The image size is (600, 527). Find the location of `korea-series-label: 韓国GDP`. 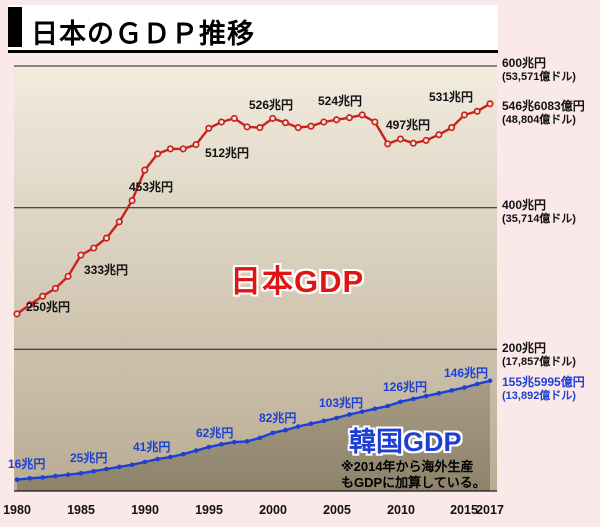

korea-series-label: 韓国GDP is located at coordinates (405, 442).